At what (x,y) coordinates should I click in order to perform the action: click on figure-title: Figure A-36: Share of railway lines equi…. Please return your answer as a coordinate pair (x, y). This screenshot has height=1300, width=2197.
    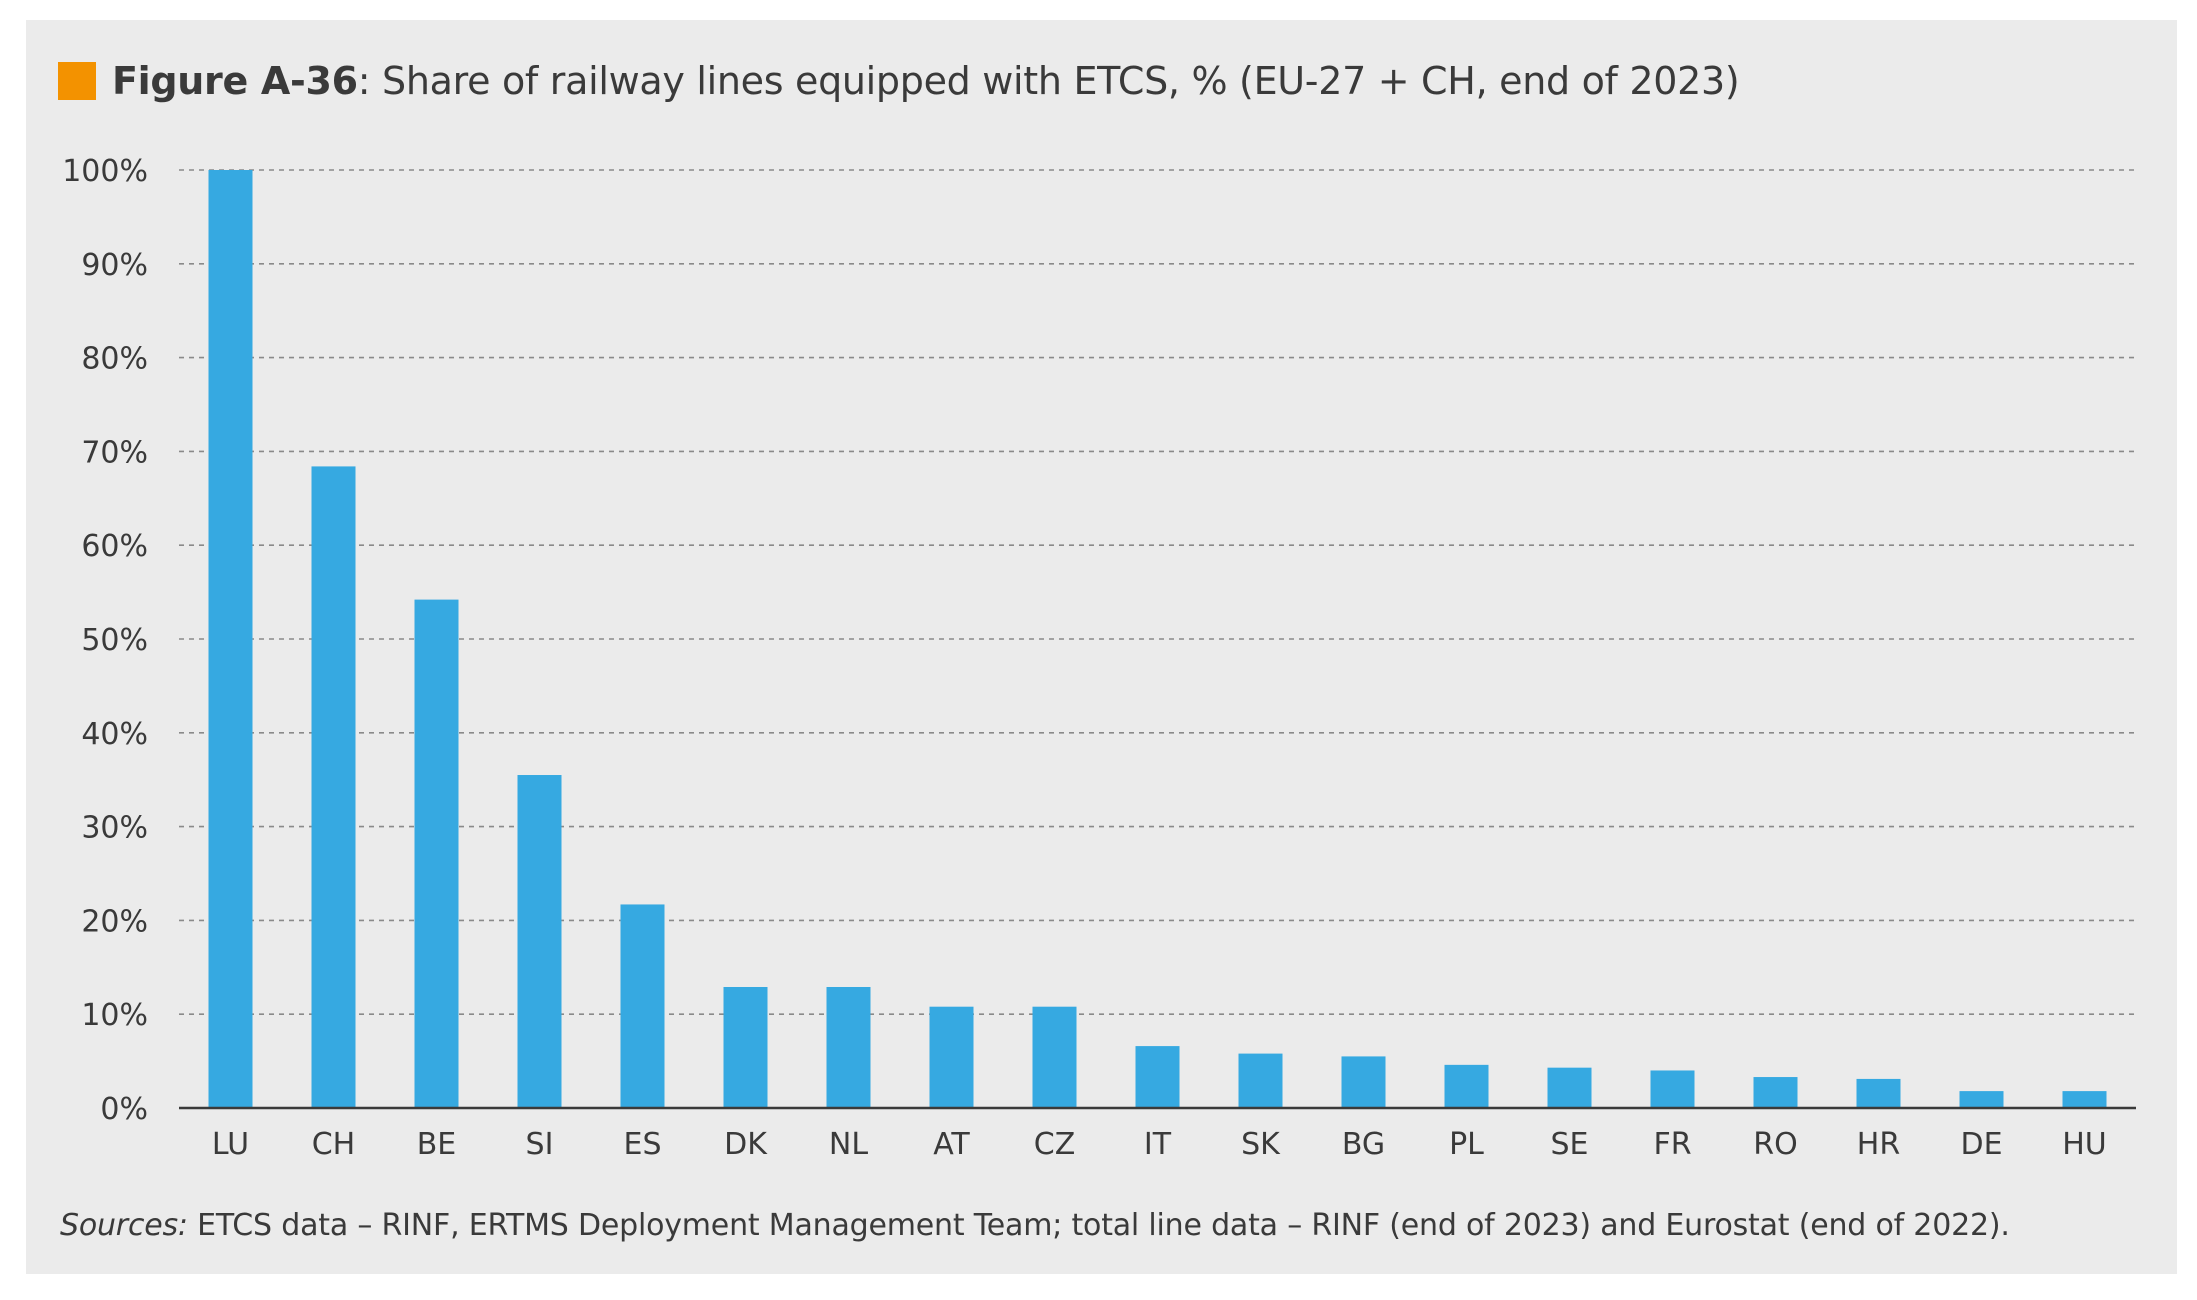
    Looking at the image, I should click on (899, 81).